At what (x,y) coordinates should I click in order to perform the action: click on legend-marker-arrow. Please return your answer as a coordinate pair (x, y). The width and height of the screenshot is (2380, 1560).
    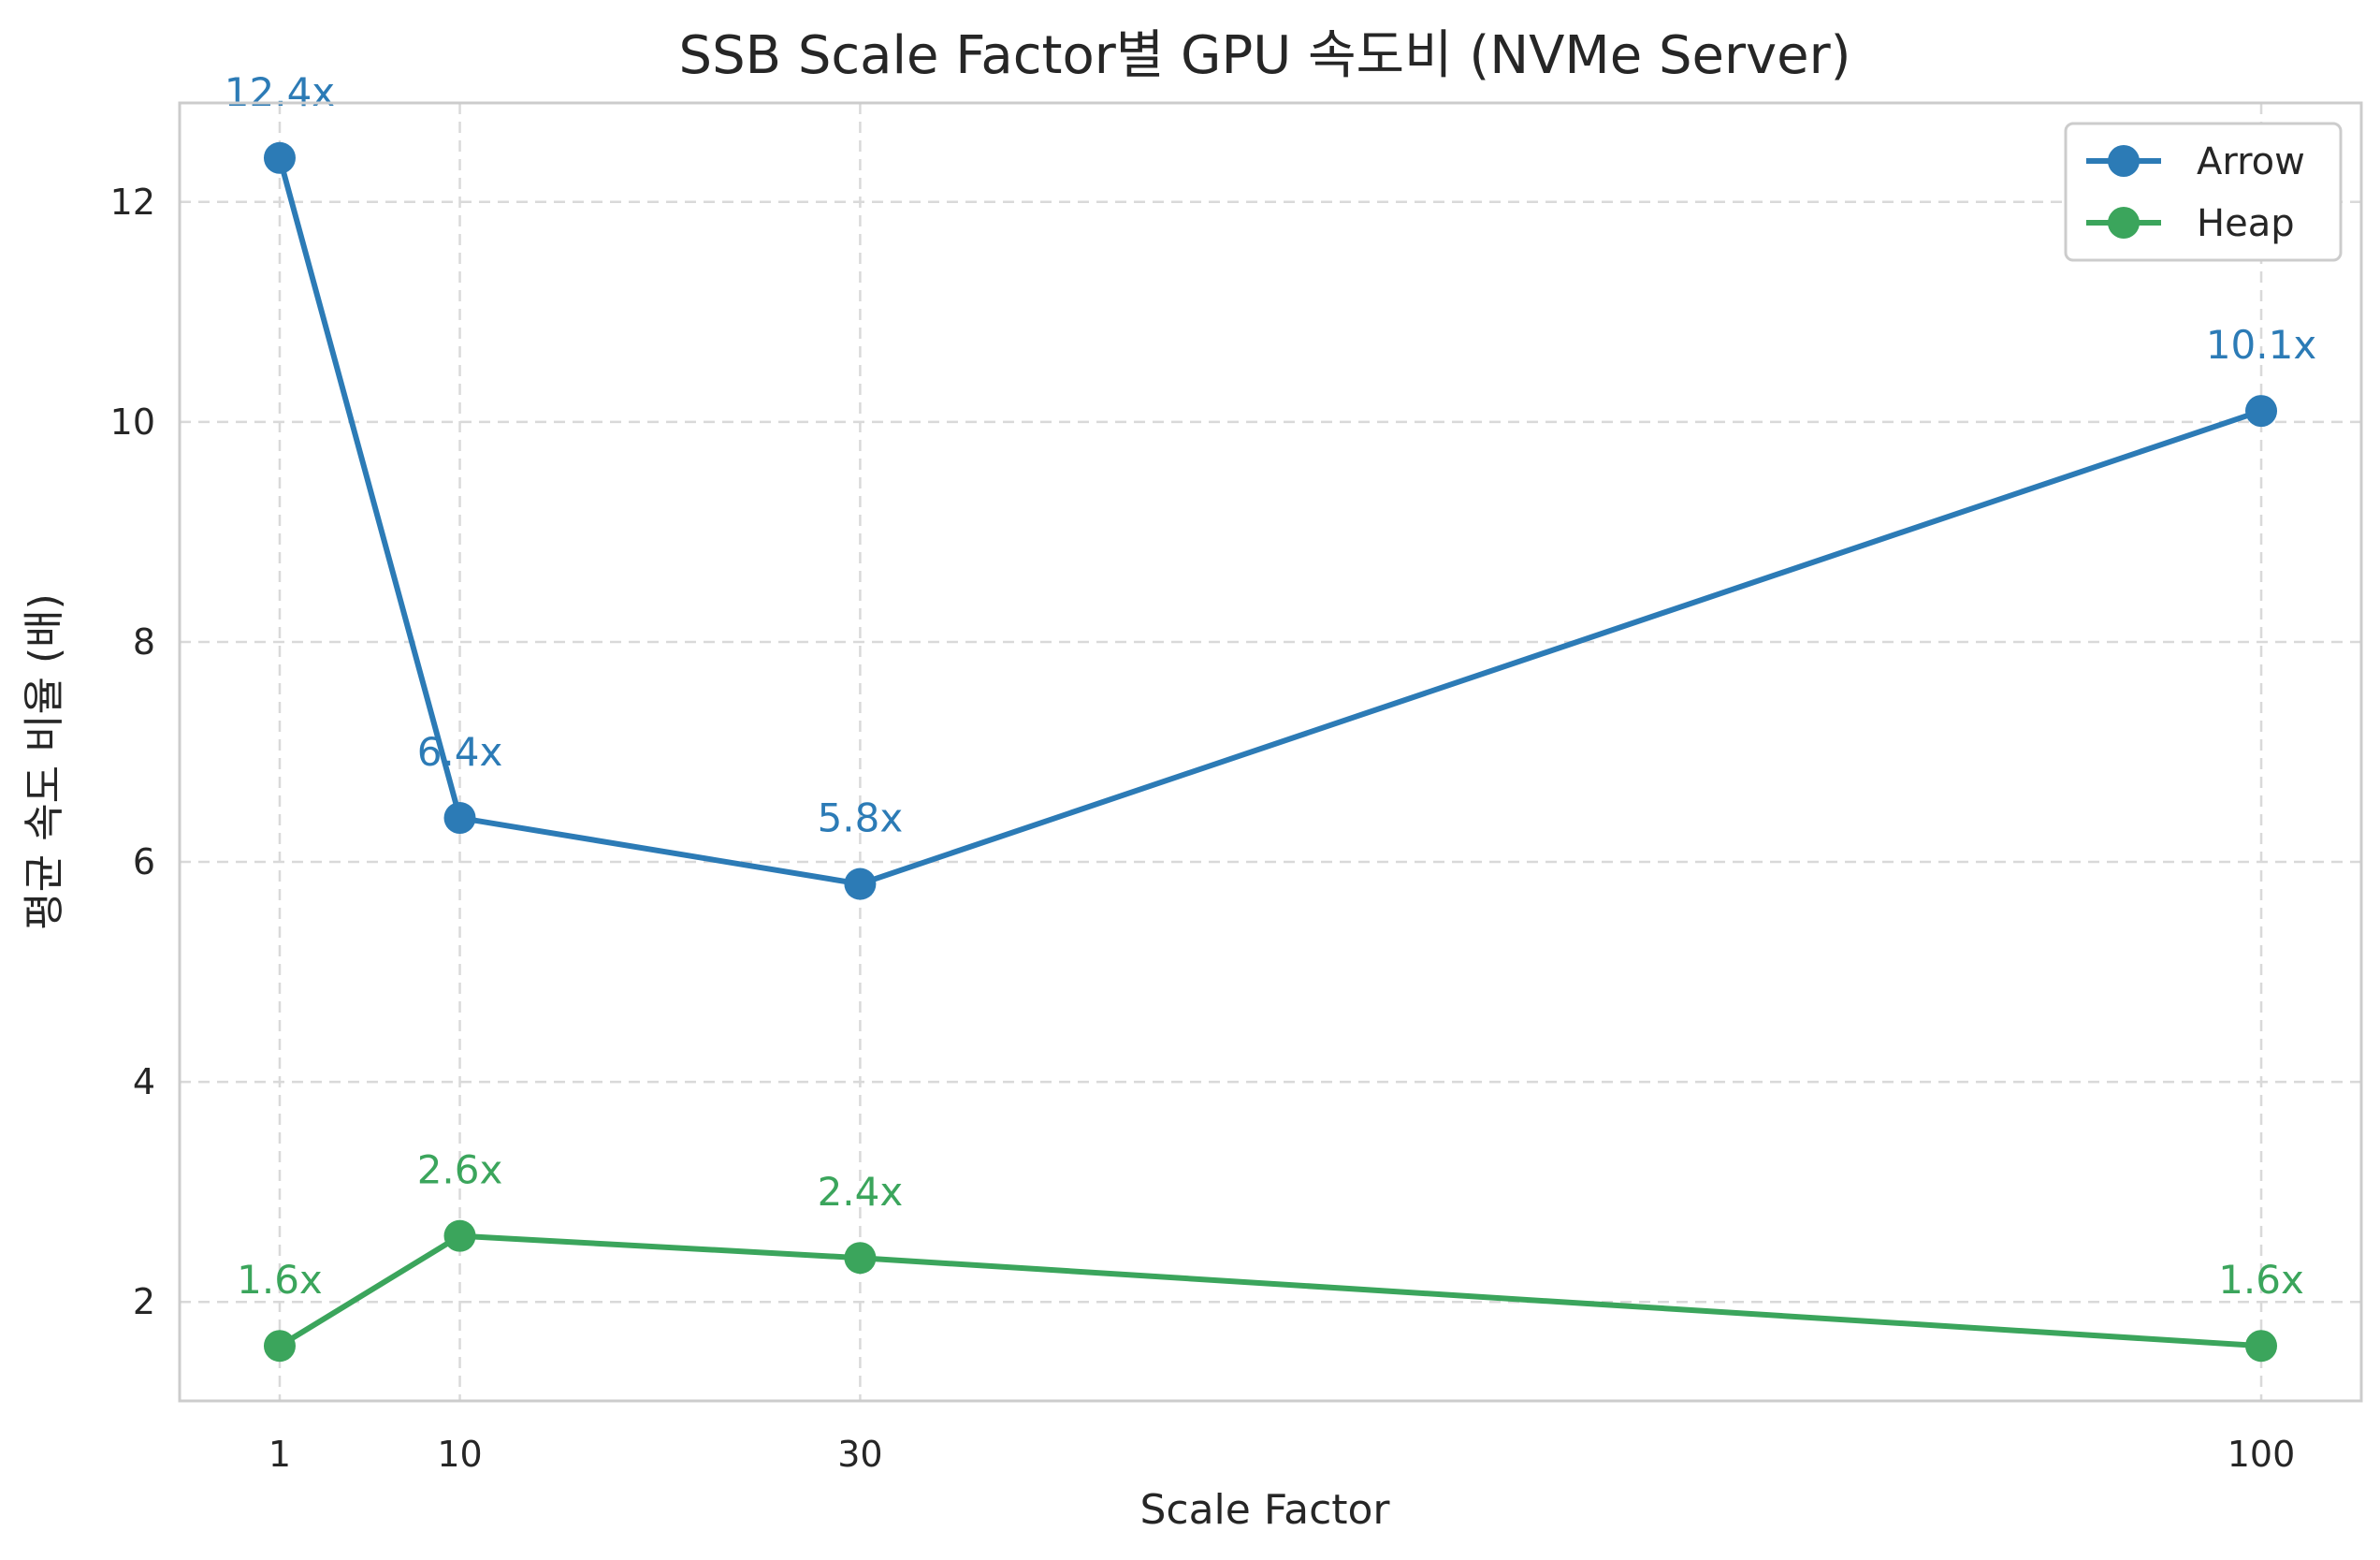
    Looking at the image, I should click on (2124, 161).